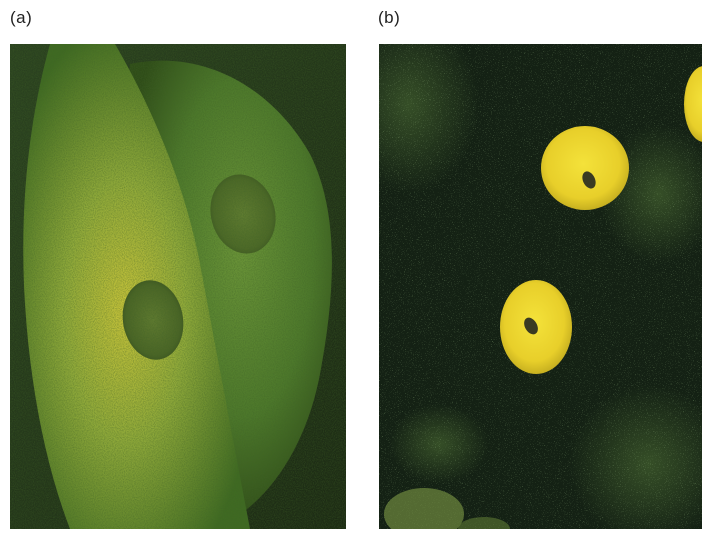 The height and width of the screenshot is (533, 702). What do you see at coordinates (424, 508) in the screenshot?
I see `nucleus-bottom` at bounding box center [424, 508].